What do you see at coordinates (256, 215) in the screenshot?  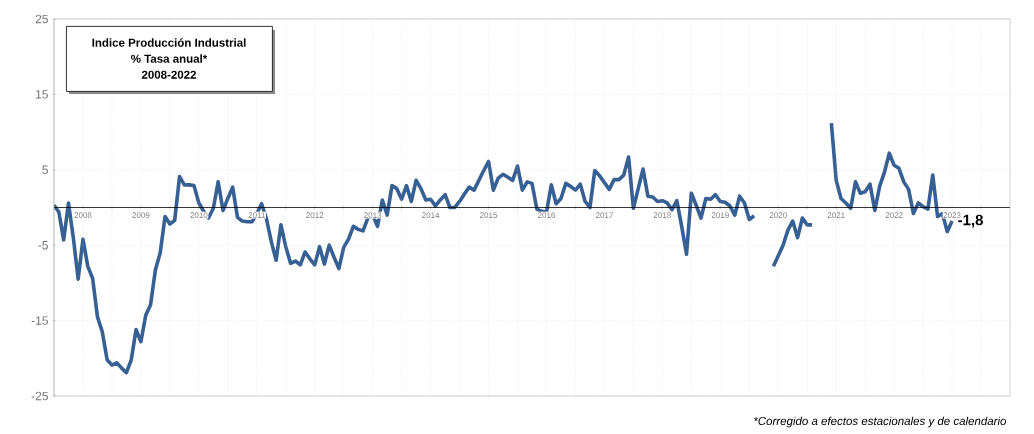 I see `x-tick-label: 2011` at bounding box center [256, 215].